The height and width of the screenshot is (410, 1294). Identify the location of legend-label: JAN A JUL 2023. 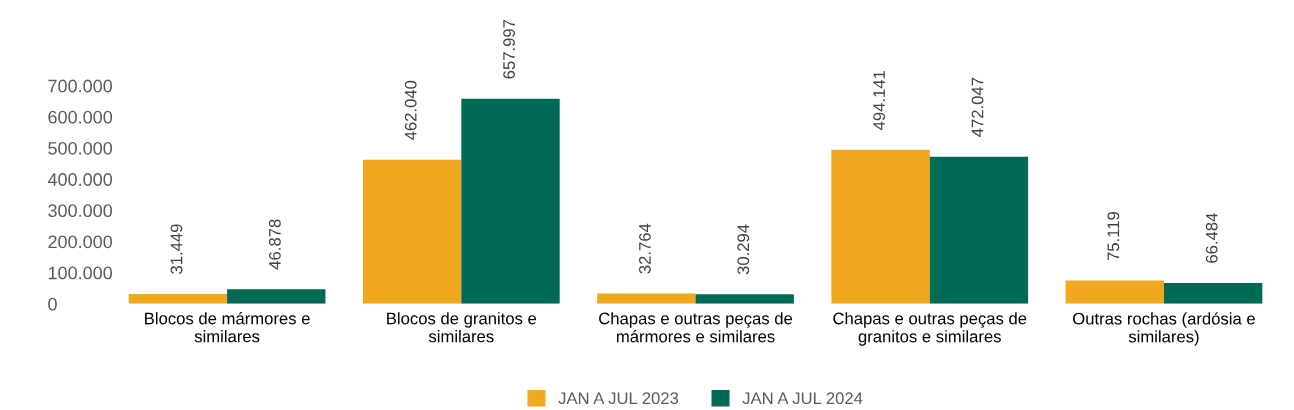
(618, 398).